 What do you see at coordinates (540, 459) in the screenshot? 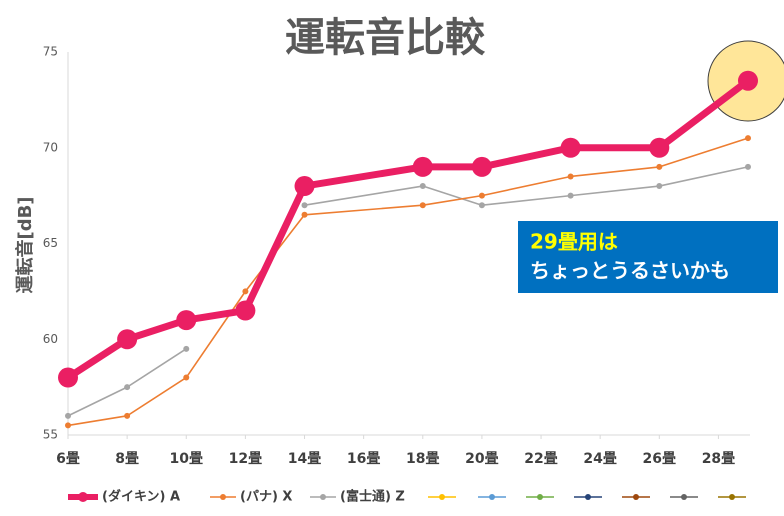
I see `x-tick-label: 22畳` at bounding box center [540, 459].